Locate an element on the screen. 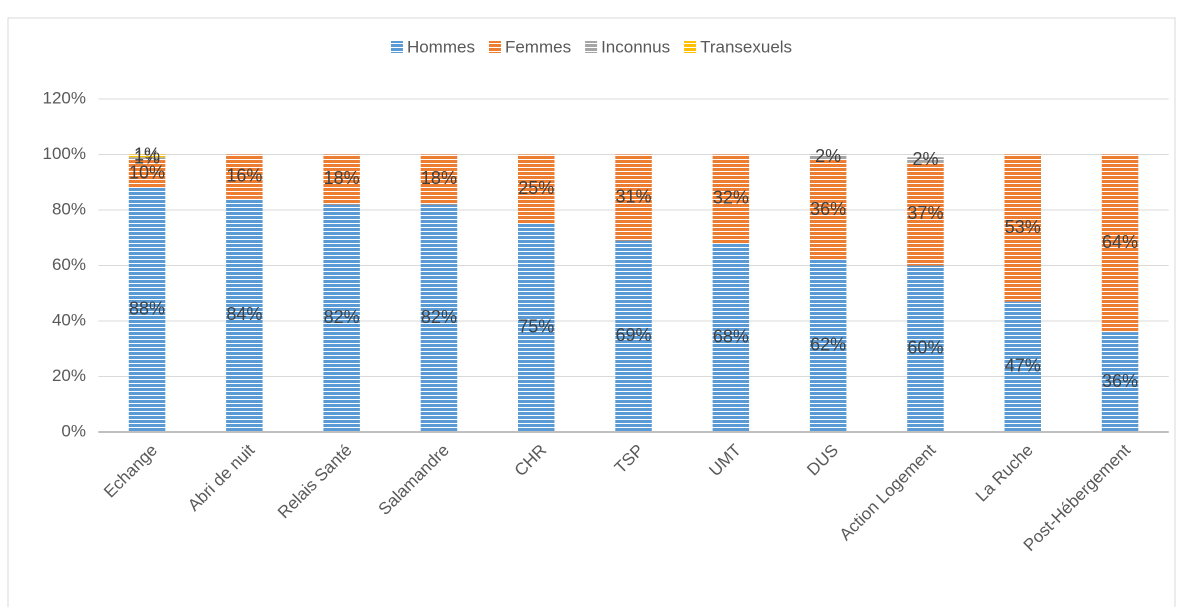 The image size is (1184, 607). data-label: 64% is located at coordinates (1120, 242).